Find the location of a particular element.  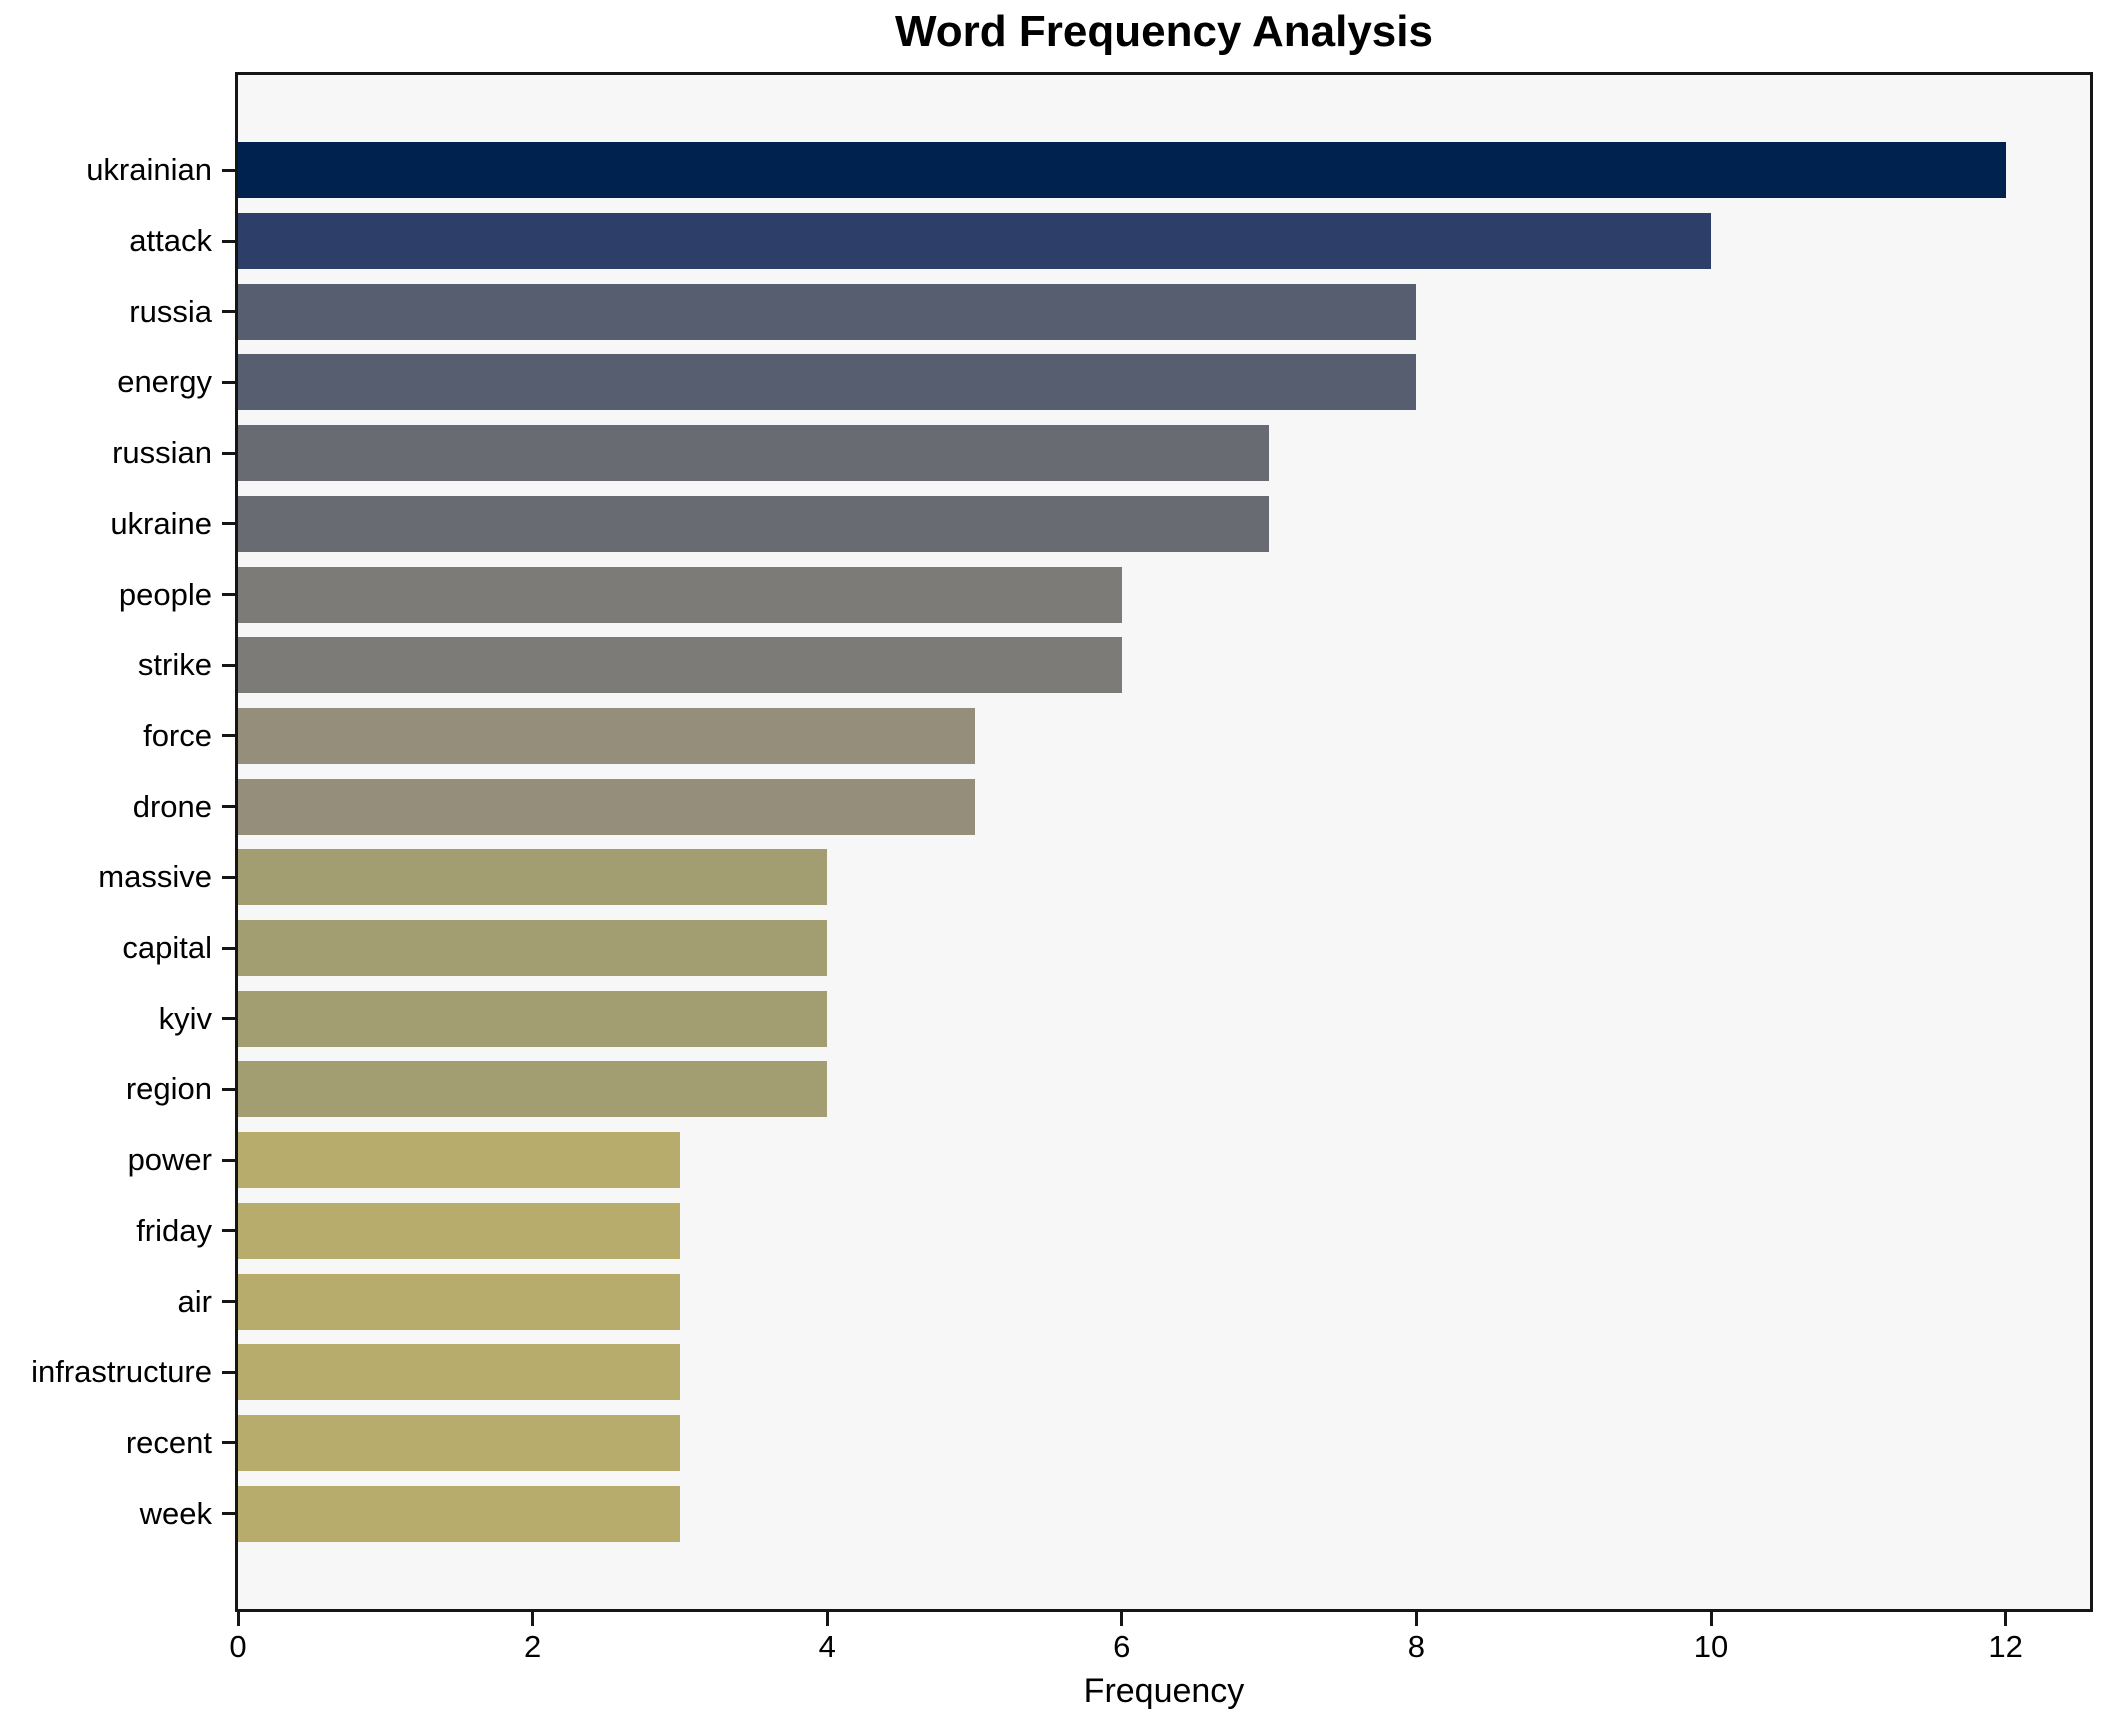

y-tick-label-strike: strike is located at coordinates (174, 665).